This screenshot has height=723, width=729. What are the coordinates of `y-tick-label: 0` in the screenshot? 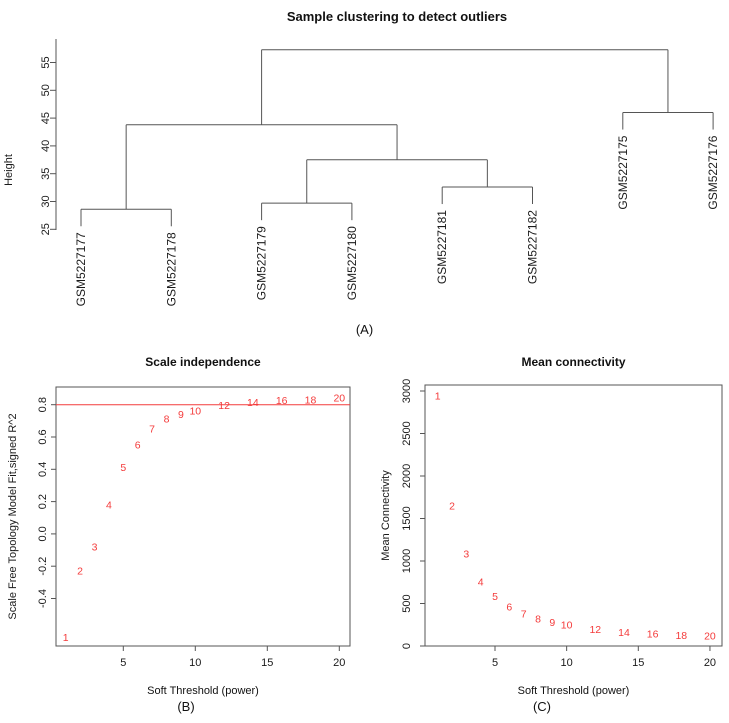 It's located at (407, 646).